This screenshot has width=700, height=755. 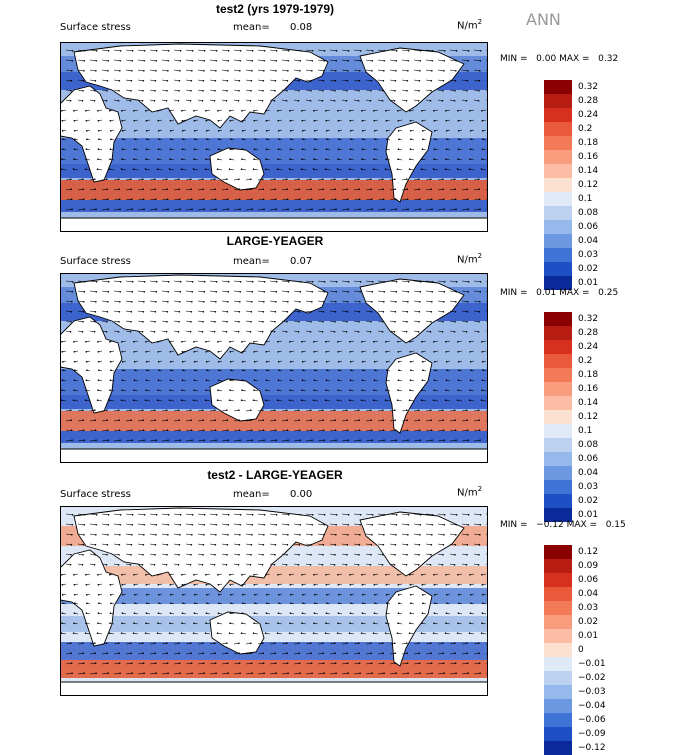 I want to click on colorbar-swatch, so click(x=558, y=566).